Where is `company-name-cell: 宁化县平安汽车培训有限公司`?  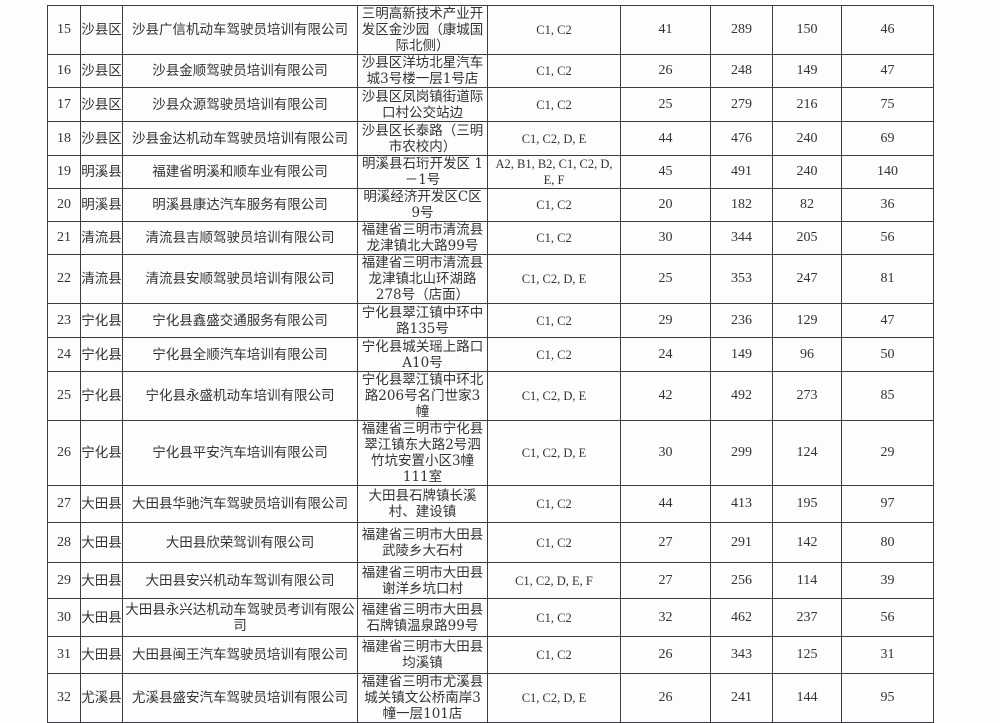
company-name-cell: 宁化县平安汽车培训有限公司 is located at coordinates (240, 453).